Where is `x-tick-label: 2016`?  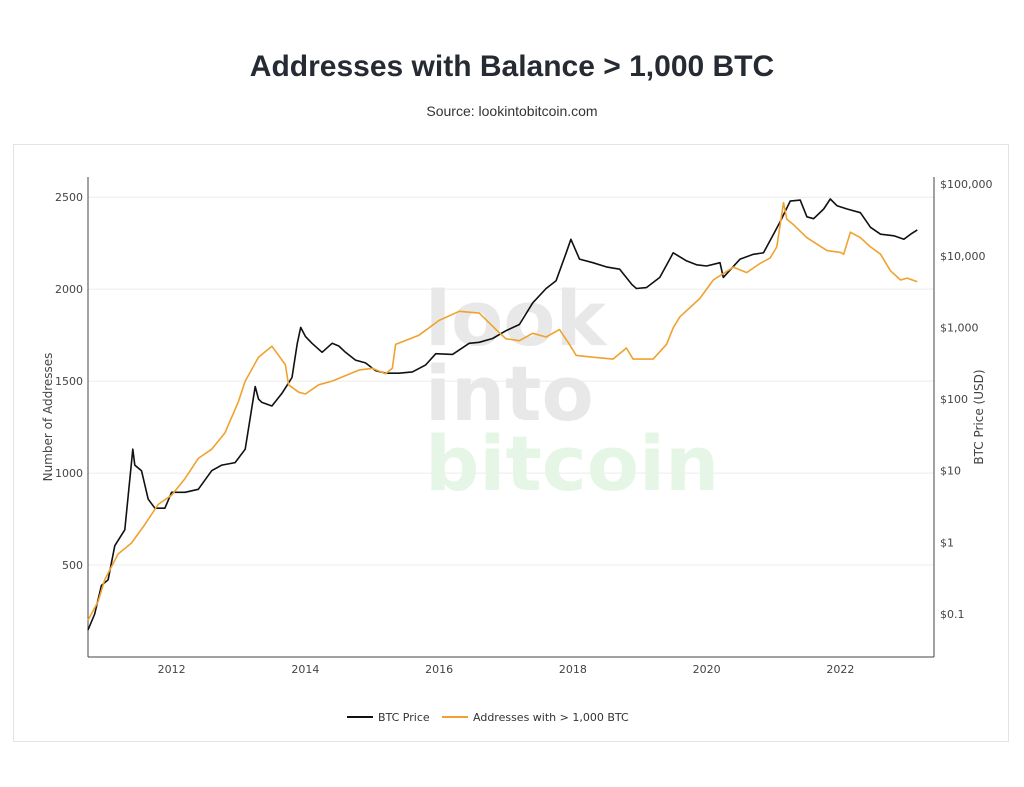 x-tick-label: 2016 is located at coordinates (439, 669).